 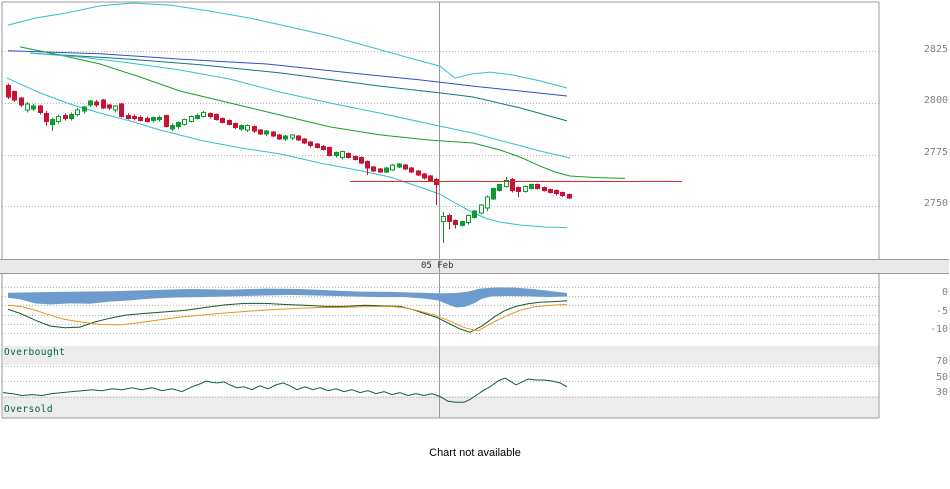 What do you see at coordinates (437, 266) in the screenshot?
I see `date-axis-label: 05 Feb` at bounding box center [437, 266].